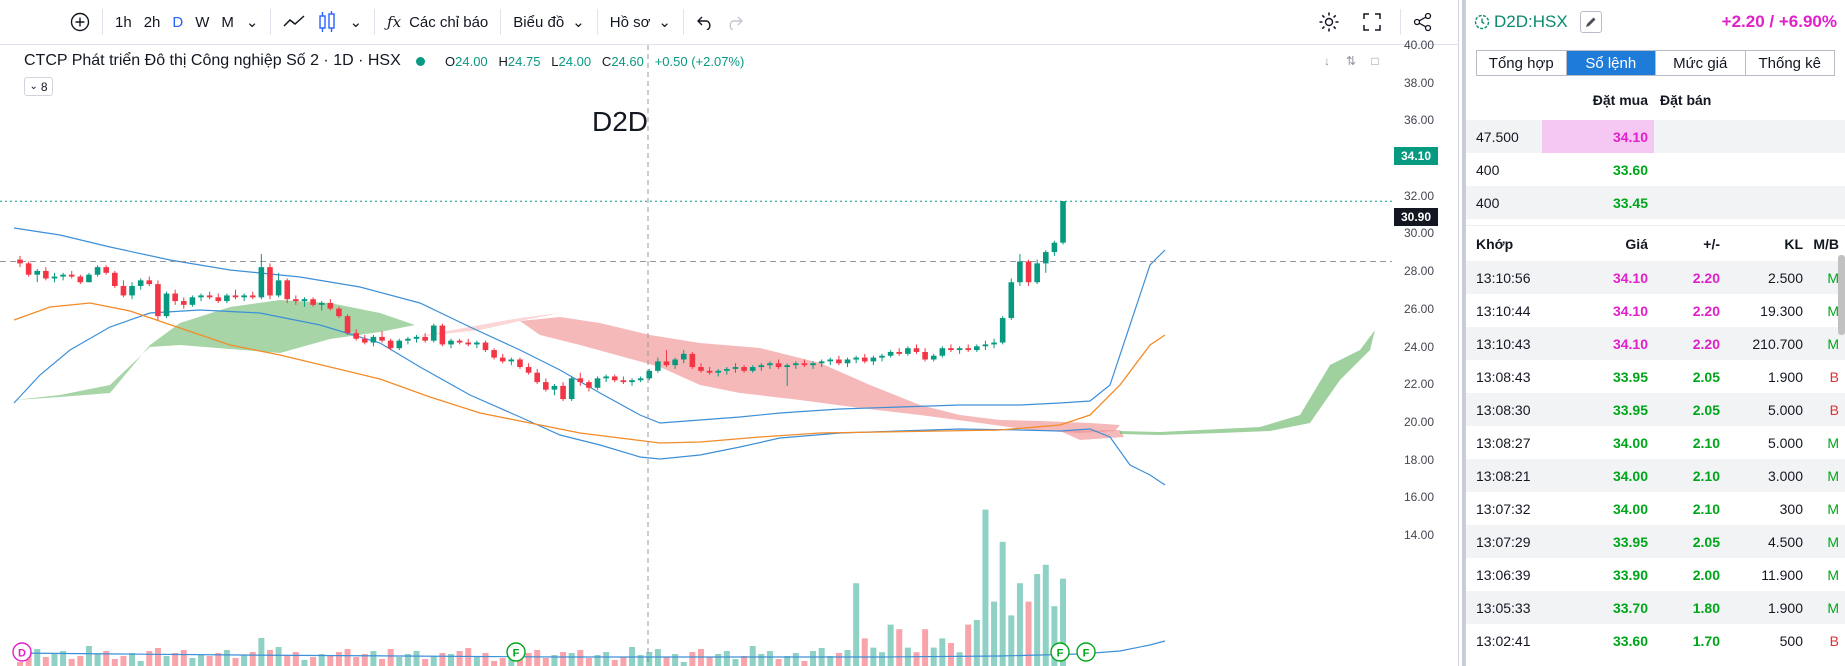  What do you see at coordinates (1372, 22) in the screenshot?
I see `fullscreen-button` at bounding box center [1372, 22].